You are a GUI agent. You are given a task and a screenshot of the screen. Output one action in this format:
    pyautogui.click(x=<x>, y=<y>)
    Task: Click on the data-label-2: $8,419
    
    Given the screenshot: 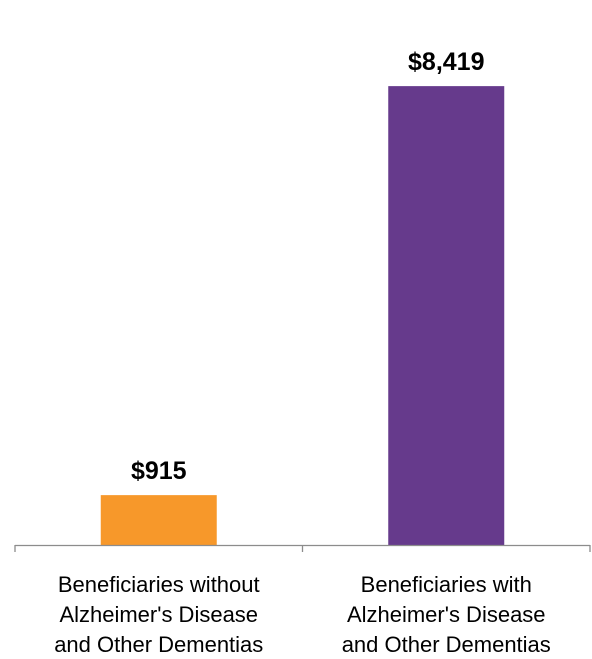 What is the action you would take?
    pyautogui.click(x=446, y=62)
    